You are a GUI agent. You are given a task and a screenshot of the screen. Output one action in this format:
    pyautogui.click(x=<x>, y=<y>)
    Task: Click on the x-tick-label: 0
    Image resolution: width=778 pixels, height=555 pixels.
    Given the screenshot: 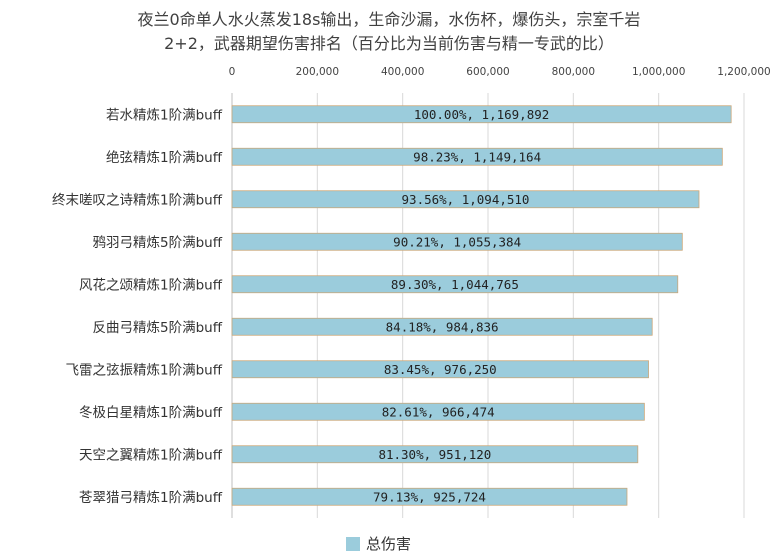 What is the action you would take?
    pyautogui.click(x=232, y=72)
    